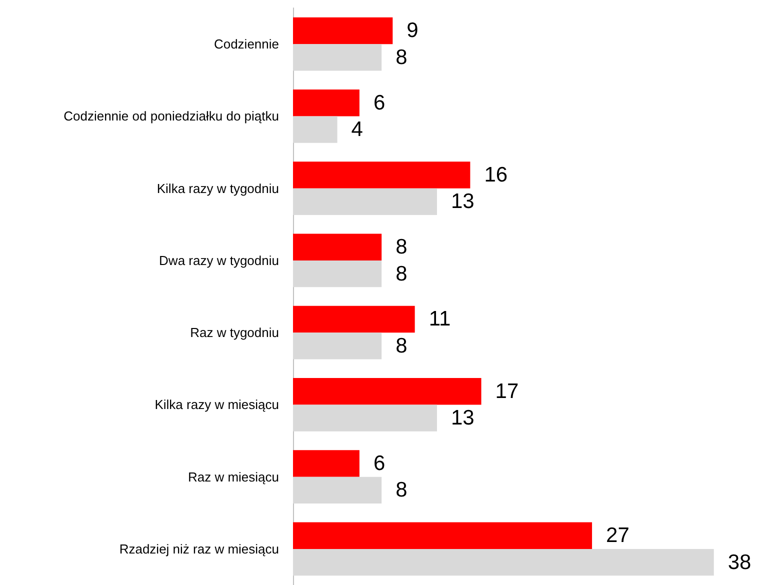 The height and width of the screenshot is (585, 784). I want to click on data-label: 9, so click(412, 30).